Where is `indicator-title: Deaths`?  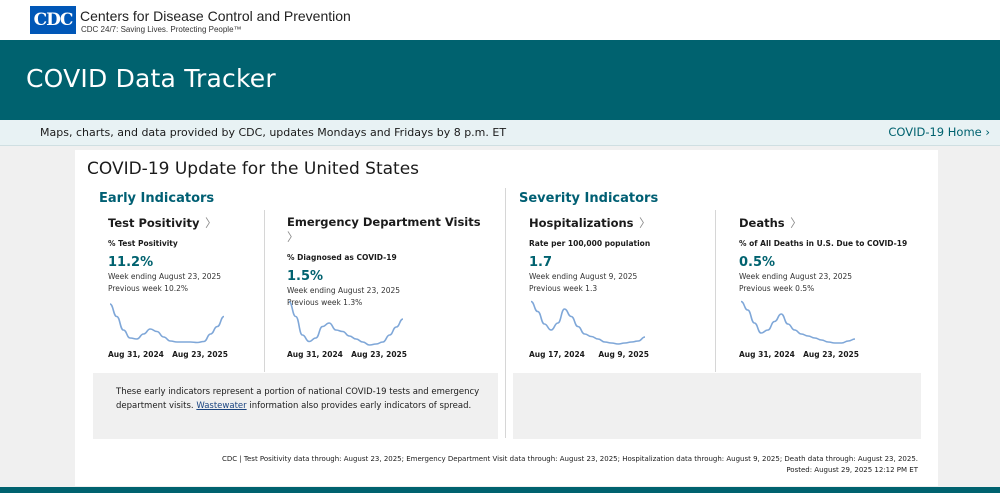
indicator-title: Deaths is located at coordinates (762, 223).